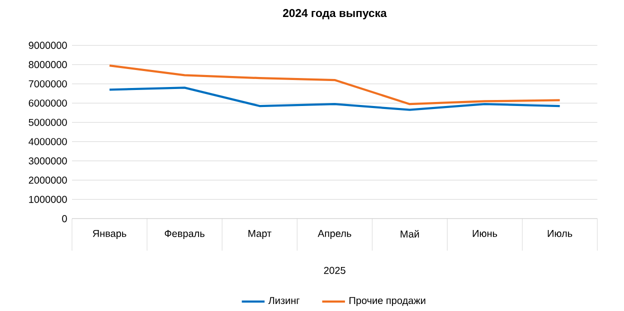 The width and height of the screenshot is (624, 311). What do you see at coordinates (485, 233) in the screenshot?
I see `x-tick-label: Июнь` at bounding box center [485, 233].